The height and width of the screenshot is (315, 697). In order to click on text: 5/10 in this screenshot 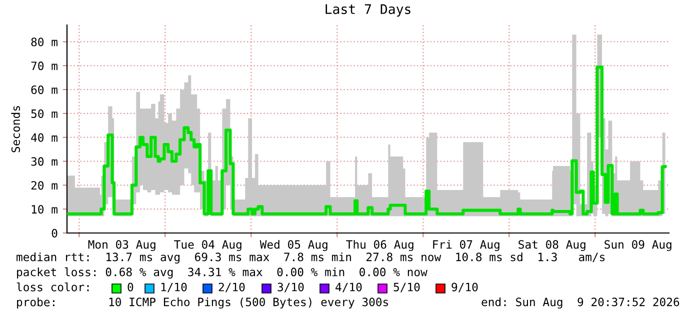, I will do `click(407, 287)`.